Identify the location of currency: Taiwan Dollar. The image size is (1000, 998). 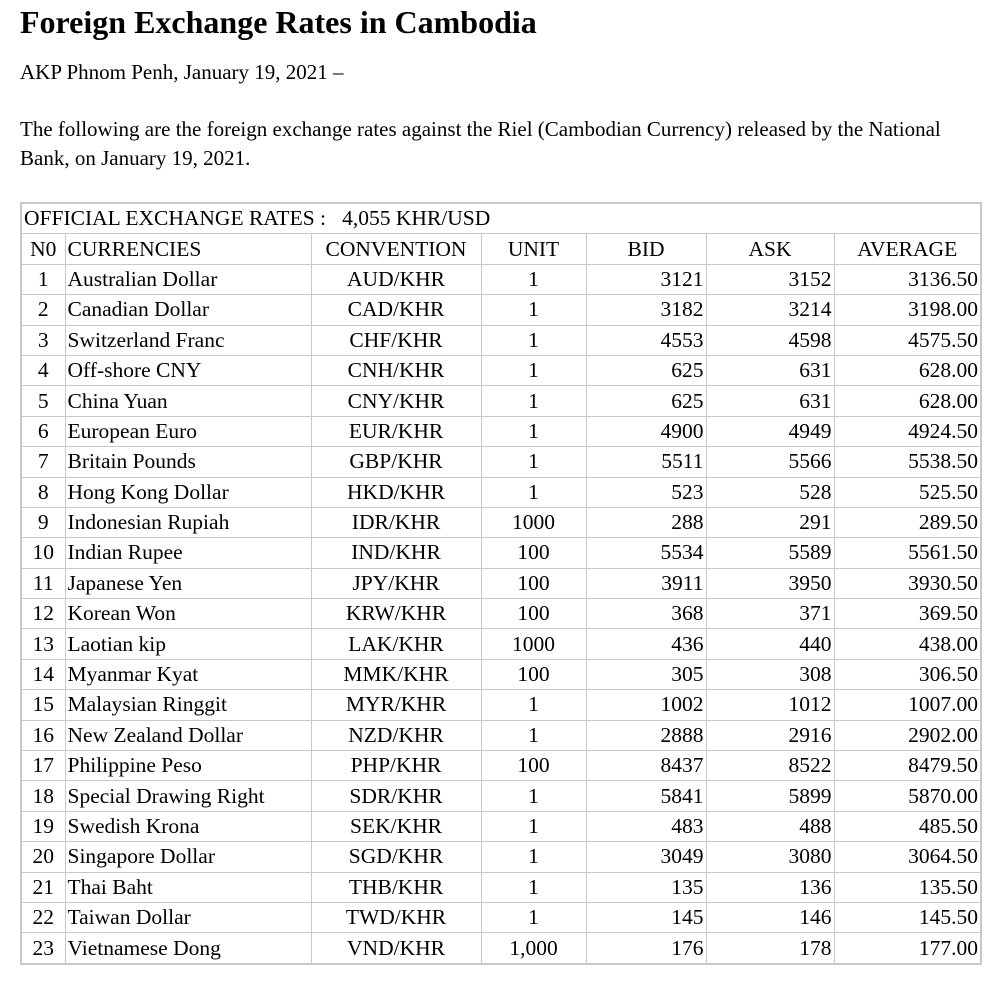
(188, 917).